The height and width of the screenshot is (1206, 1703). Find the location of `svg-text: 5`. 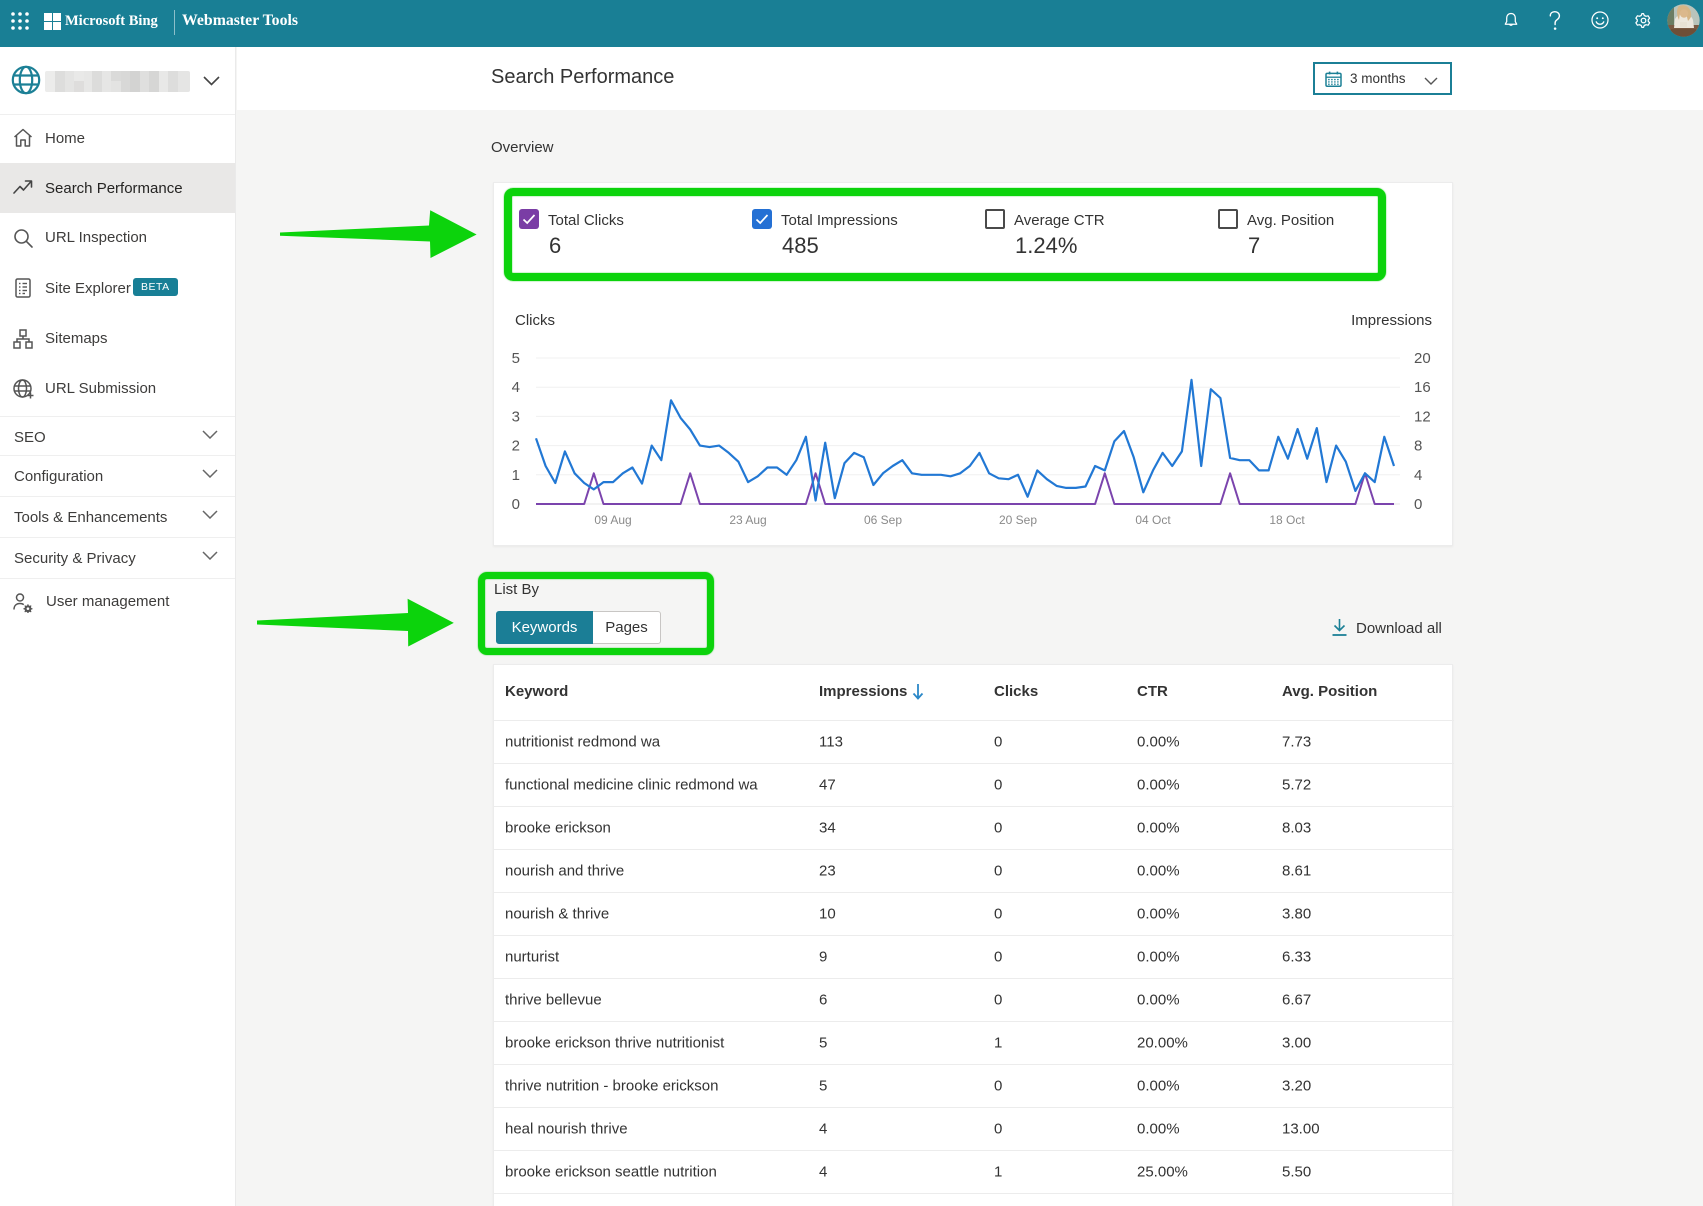

svg-text: 5 is located at coordinates (516, 358).